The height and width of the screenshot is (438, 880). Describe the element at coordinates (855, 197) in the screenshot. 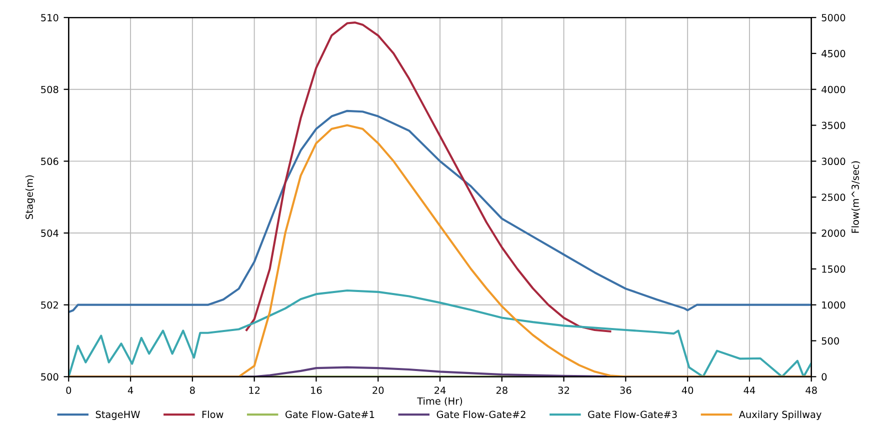

I see `y2-axis-title: Flow(m^3/sec)` at that location.